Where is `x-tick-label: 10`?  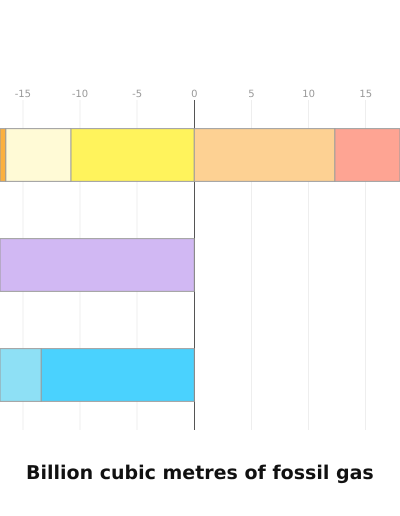 x-tick-label: 10 is located at coordinates (308, 94).